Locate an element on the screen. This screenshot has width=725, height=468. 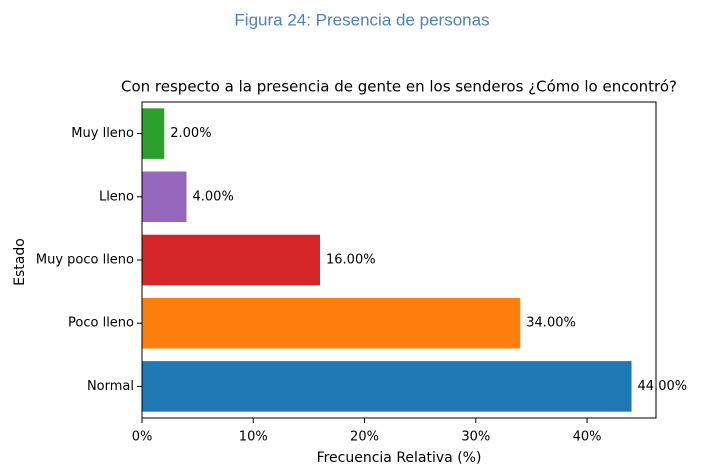
figure-caption: Figura 24: Presencia de personas is located at coordinates (361, 19).